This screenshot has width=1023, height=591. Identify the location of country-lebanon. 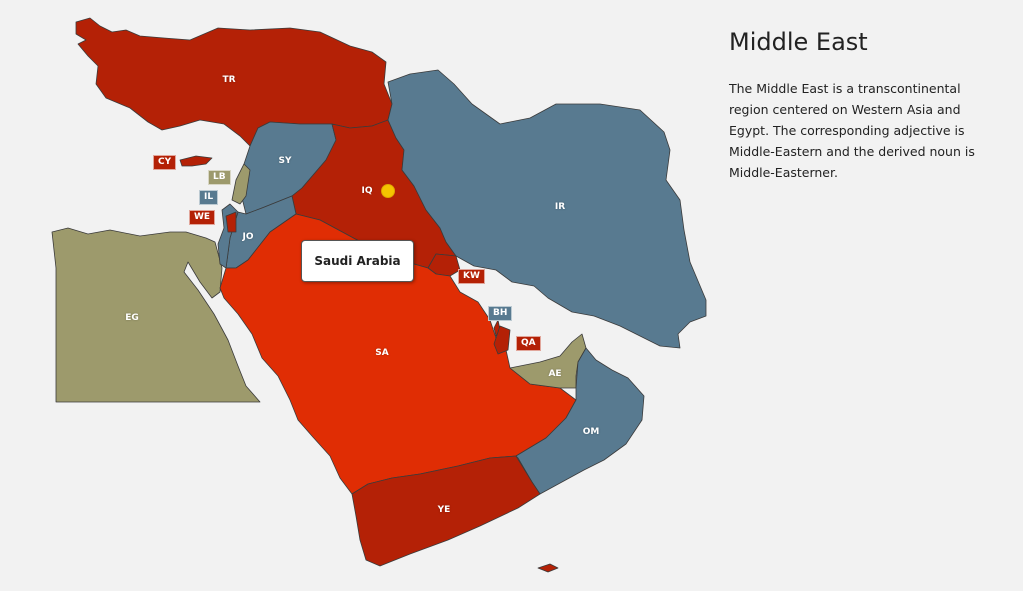
(241, 184).